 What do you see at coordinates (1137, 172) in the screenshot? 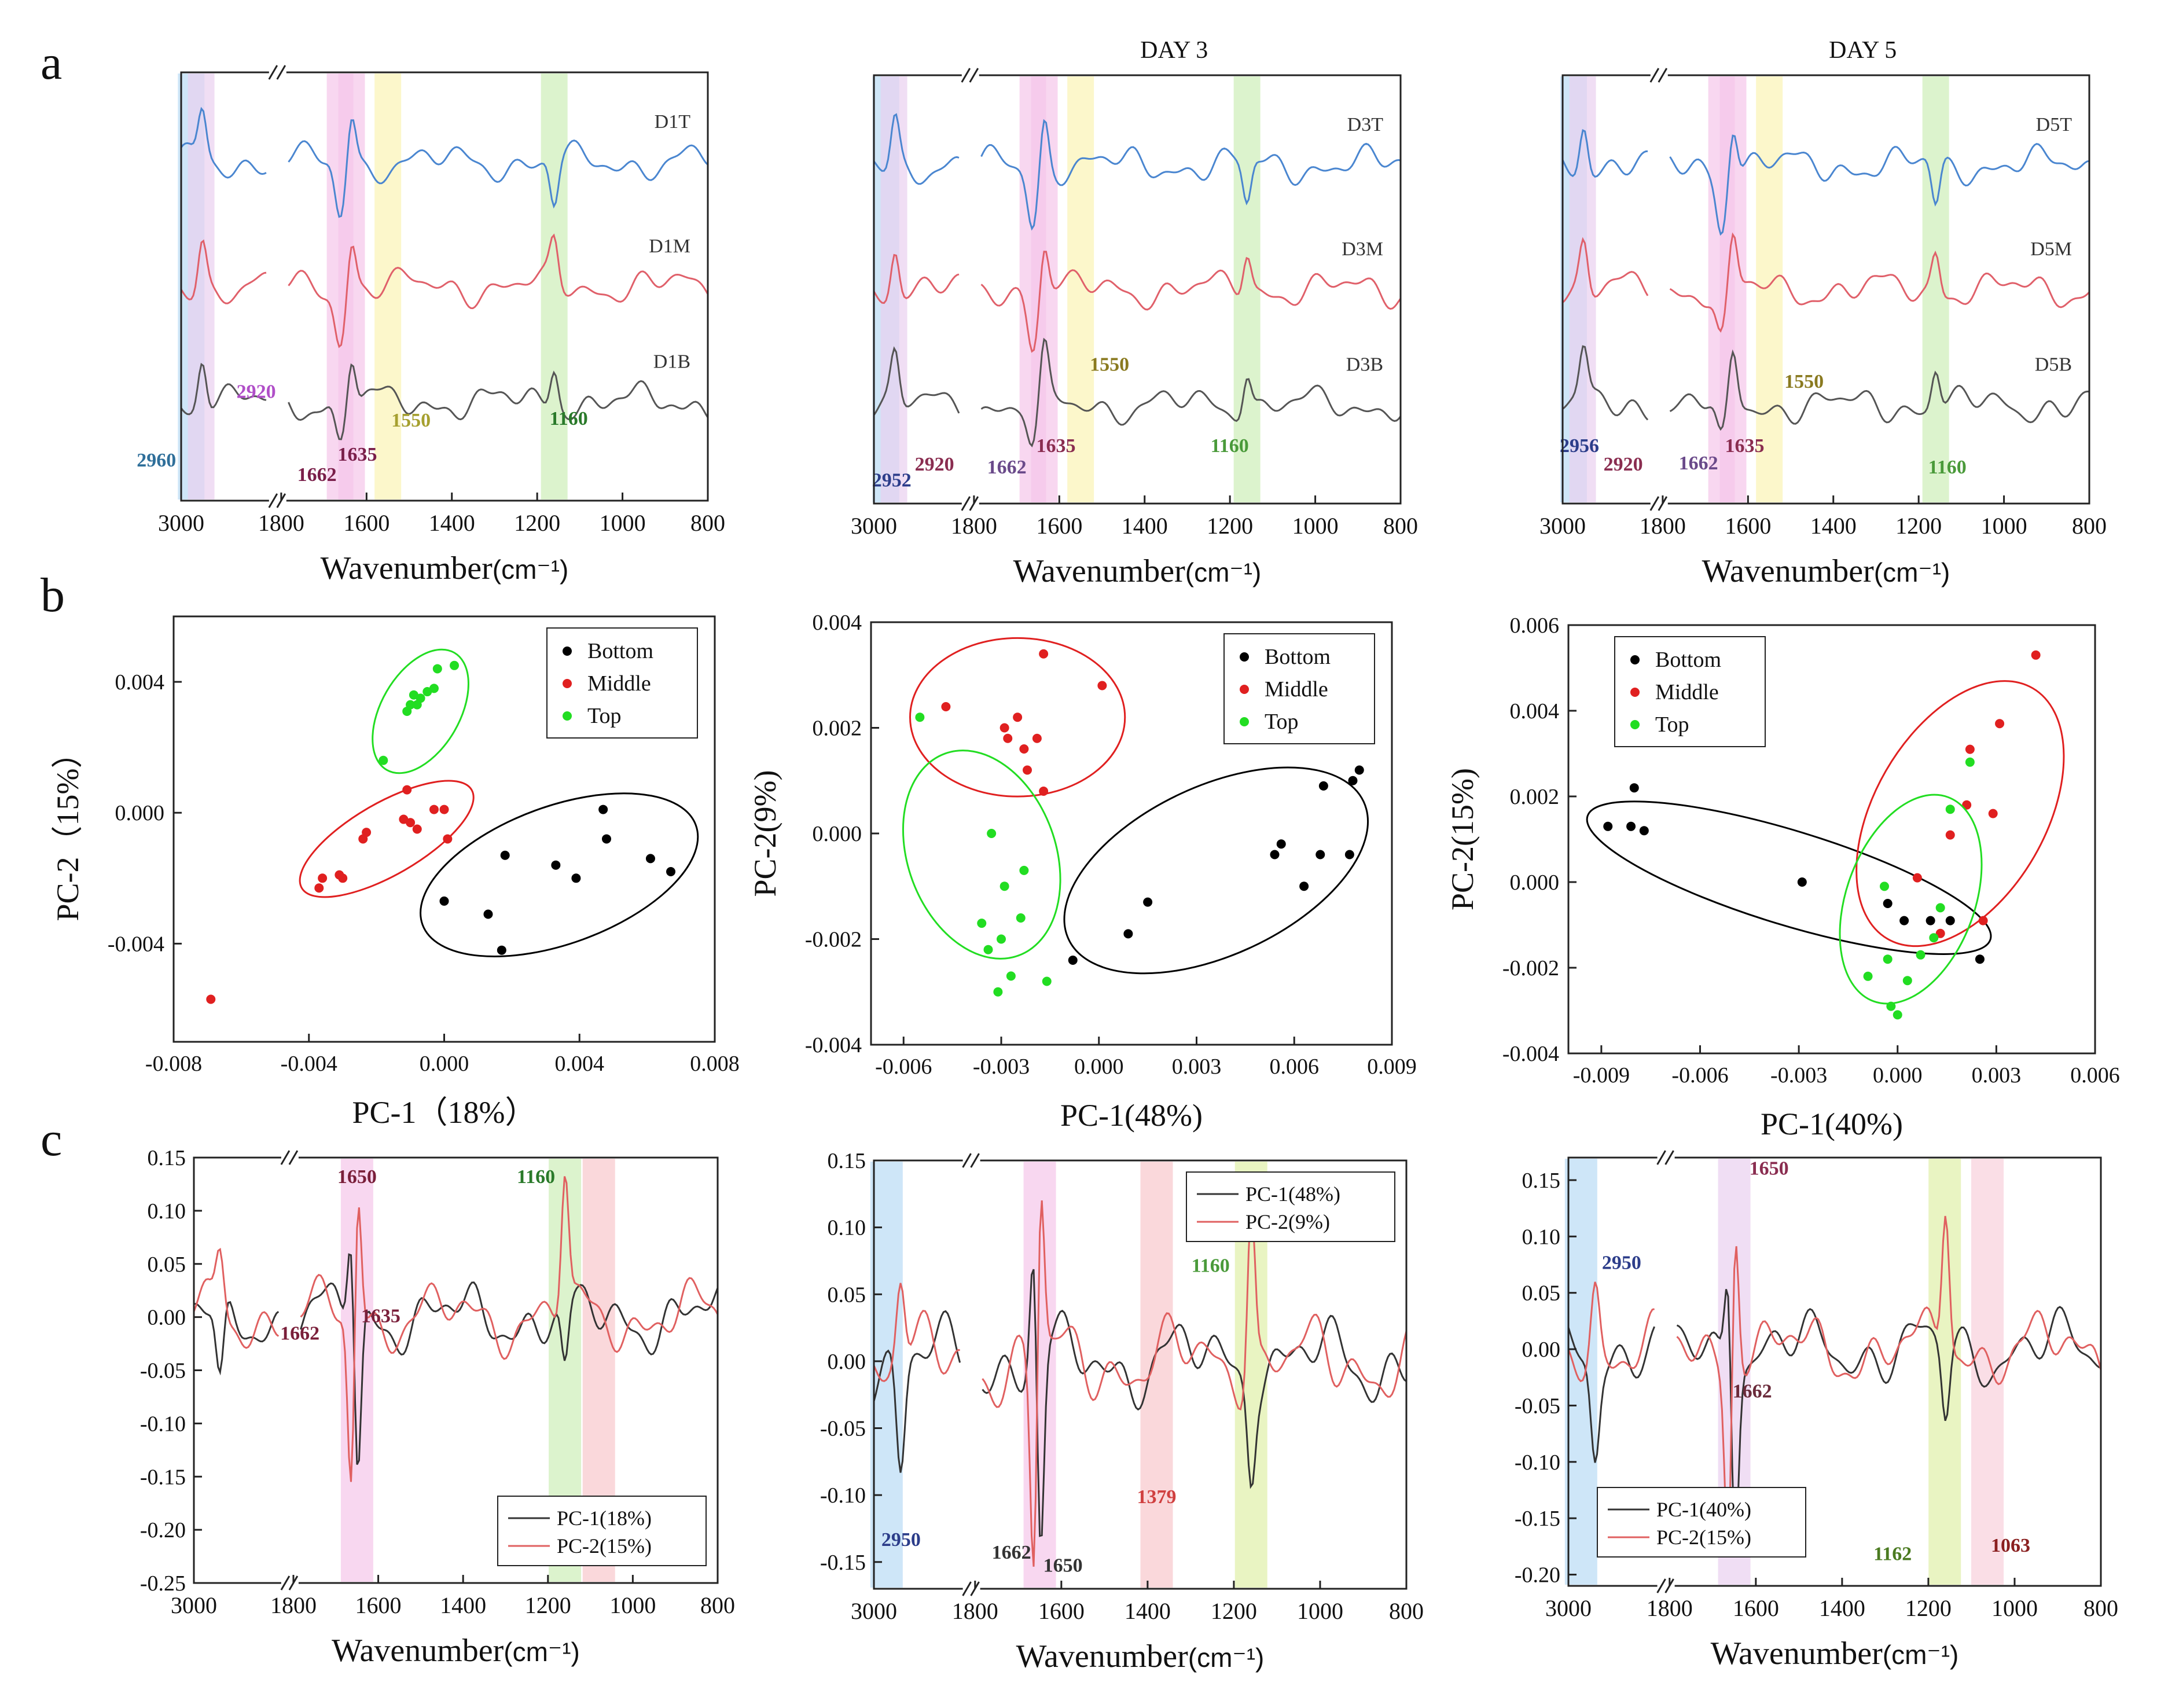
I see `series-line-D3T` at bounding box center [1137, 172].